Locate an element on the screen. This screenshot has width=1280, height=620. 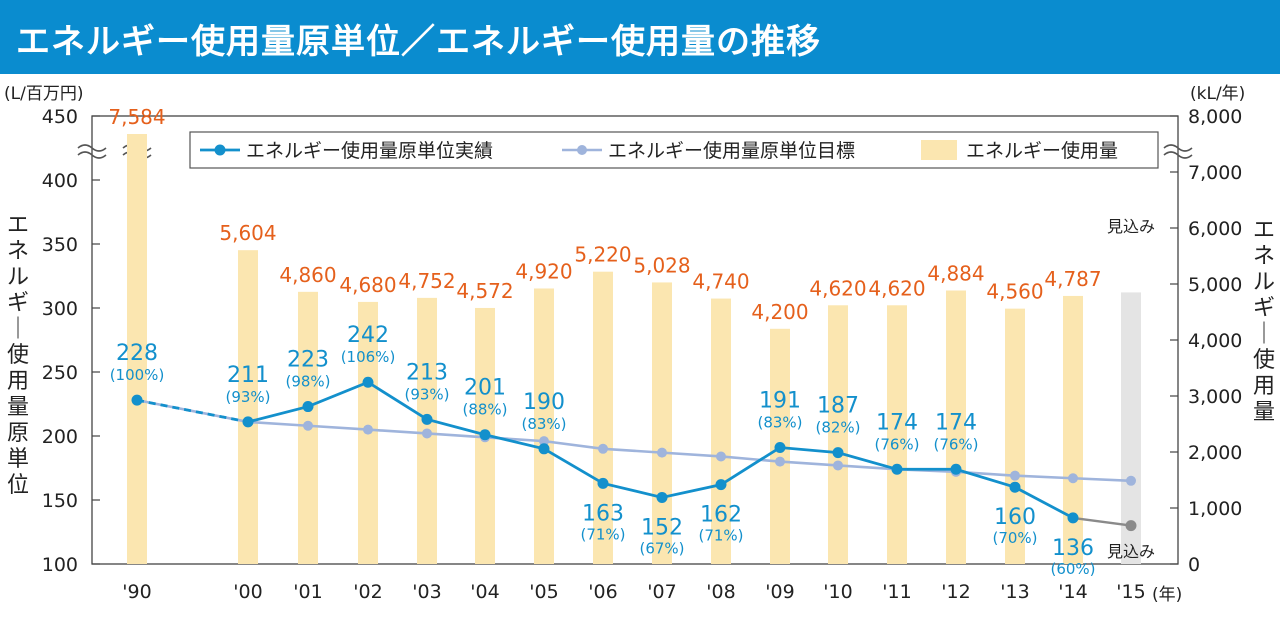
legend-box is located at coordinates (674, 150).